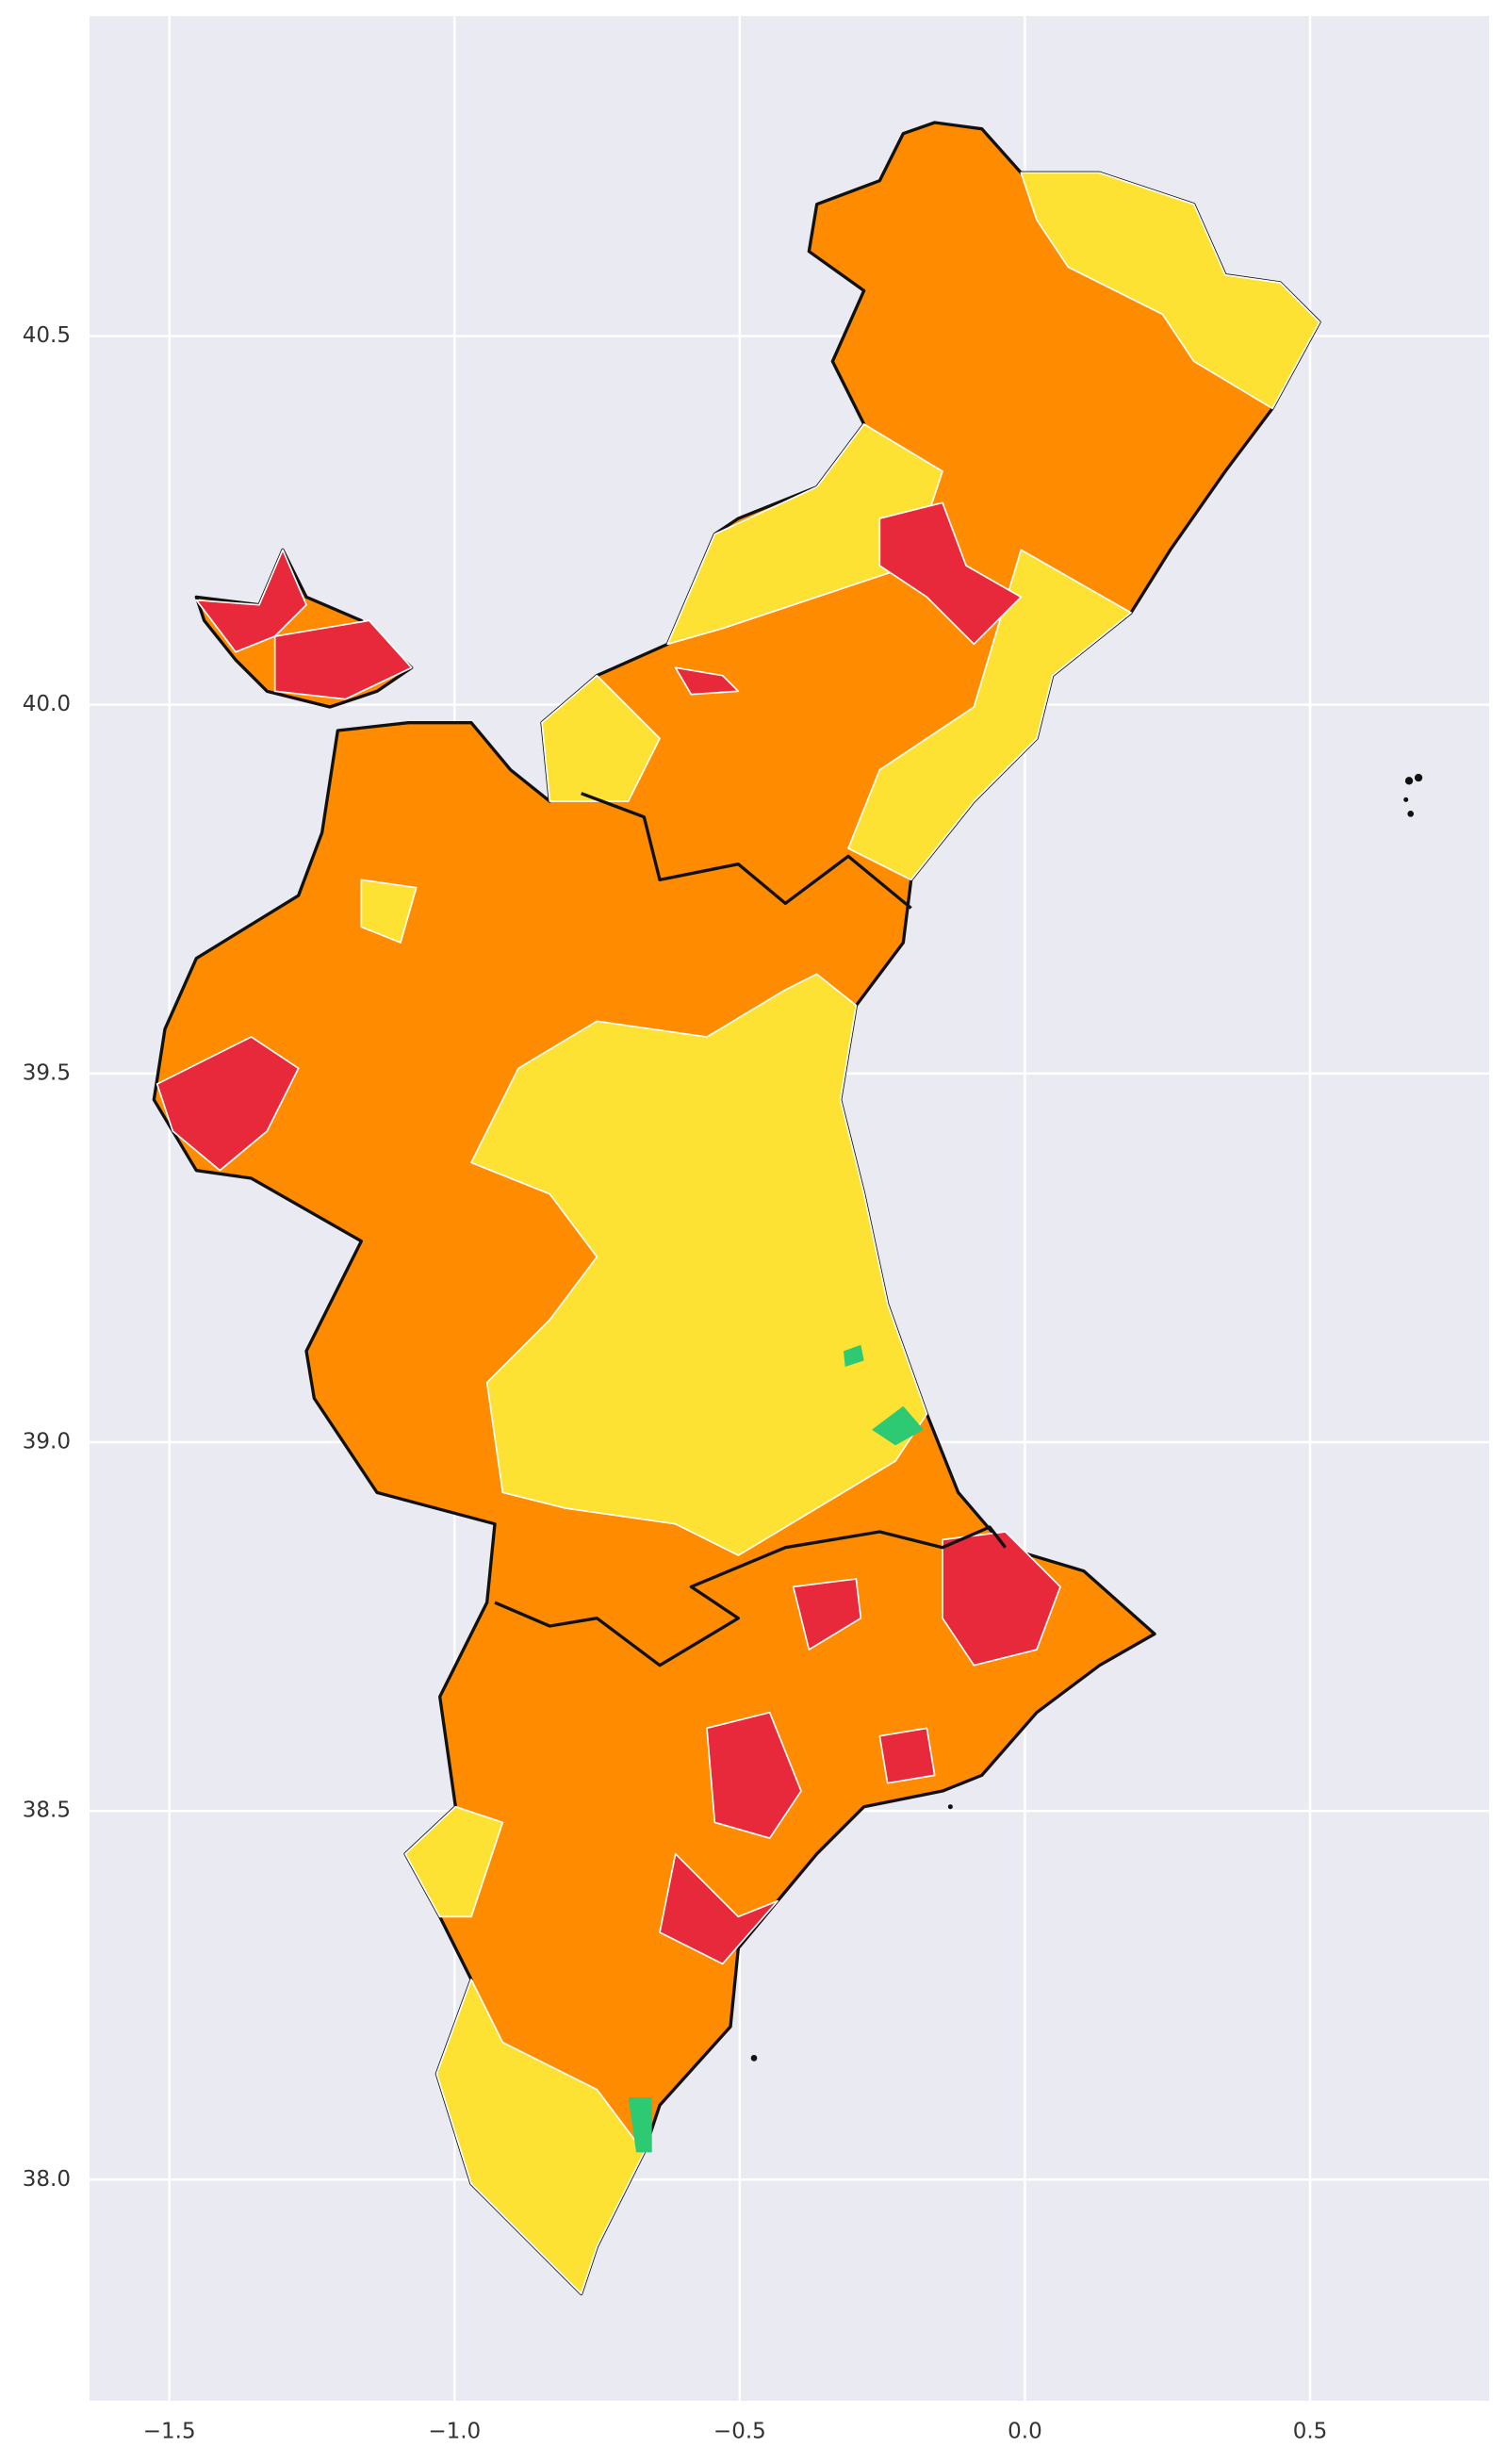  Describe the element at coordinates (739, 2432) in the screenshot. I see `x-tick-label: −0.5` at that location.